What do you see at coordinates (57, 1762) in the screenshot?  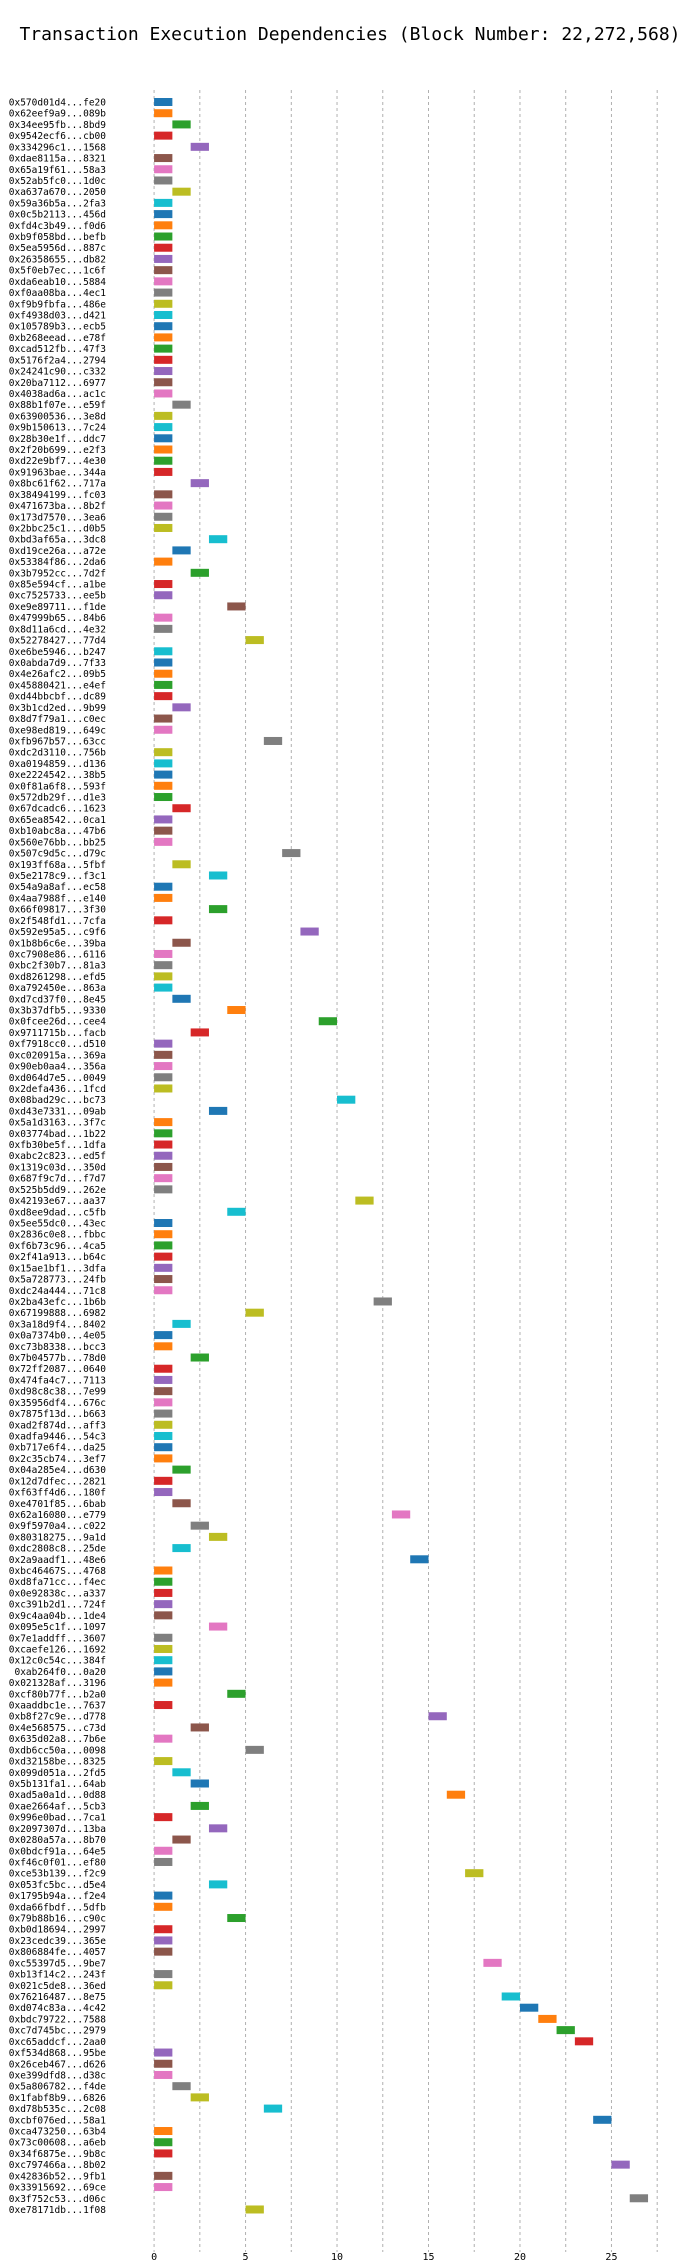 I see `y-tick-label: 0xd32158be...8325` at bounding box center [57, 1762].